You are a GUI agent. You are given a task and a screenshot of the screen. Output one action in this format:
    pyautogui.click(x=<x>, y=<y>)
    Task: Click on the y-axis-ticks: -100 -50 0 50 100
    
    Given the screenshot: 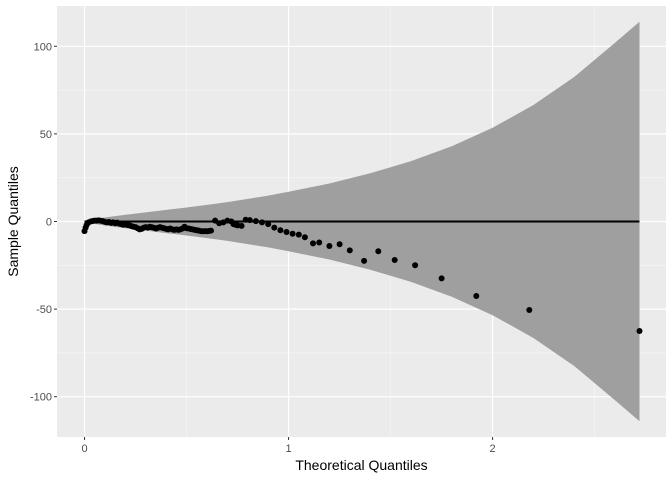 What is the action you would take?
    pyautogui.click(x=43, y=222)
    